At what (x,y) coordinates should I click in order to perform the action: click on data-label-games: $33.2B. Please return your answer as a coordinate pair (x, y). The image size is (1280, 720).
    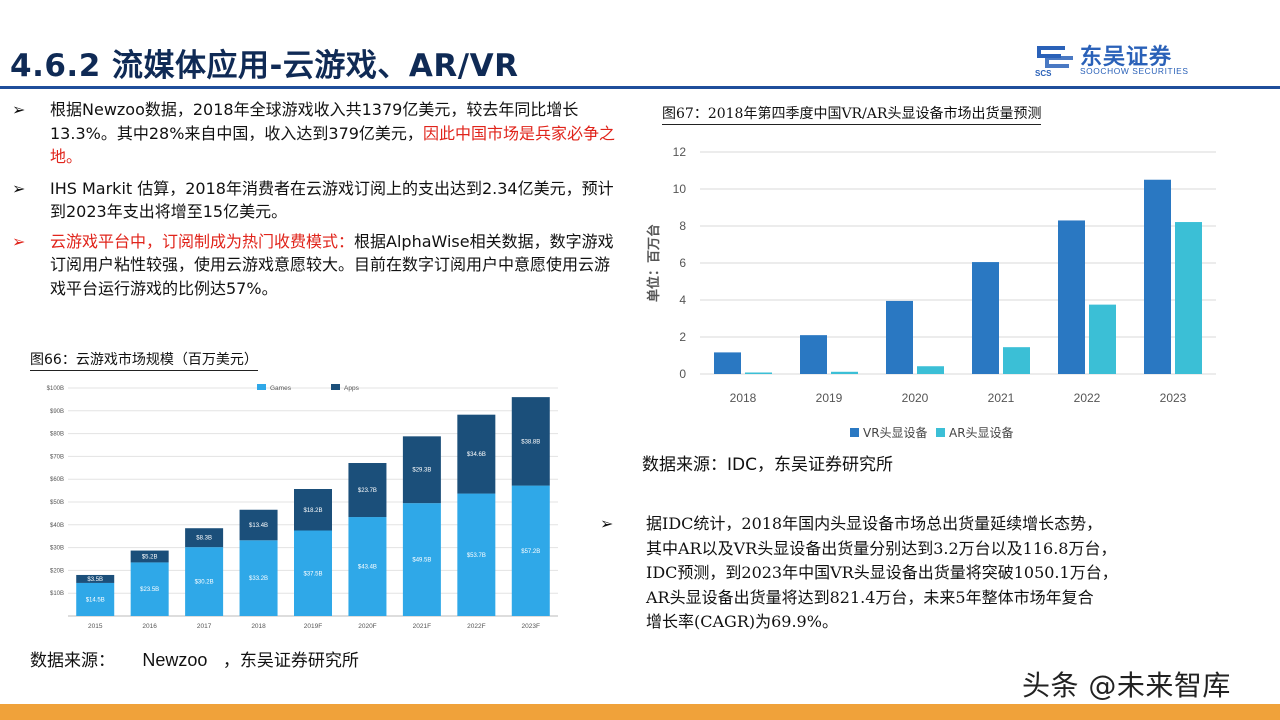
    Looking at the image, I should click on (258, 579).